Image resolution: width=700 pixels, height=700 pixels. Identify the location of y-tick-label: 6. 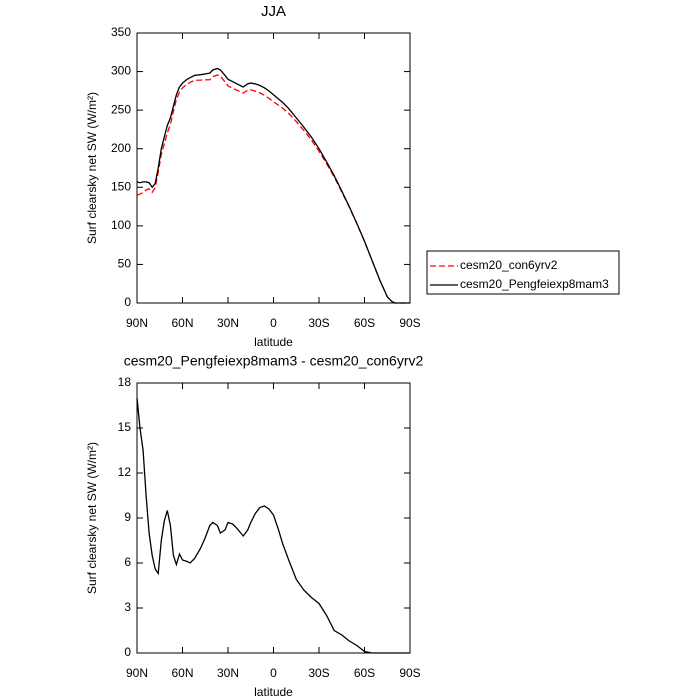
(127, 562).